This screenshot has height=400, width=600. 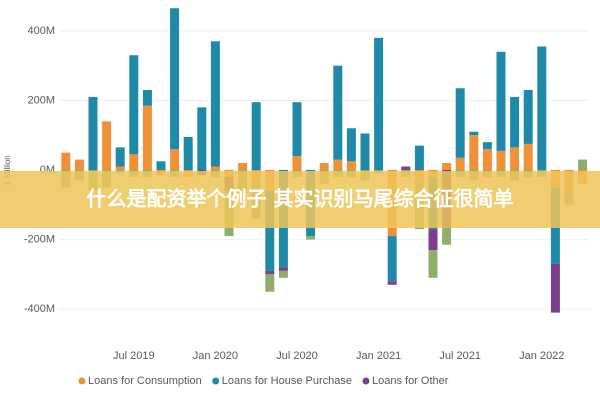 What do you see at coordinates (297, 356) in the screenshot?
I see `x-tick-label: Jul 2020` at bounding box center [297, 356].